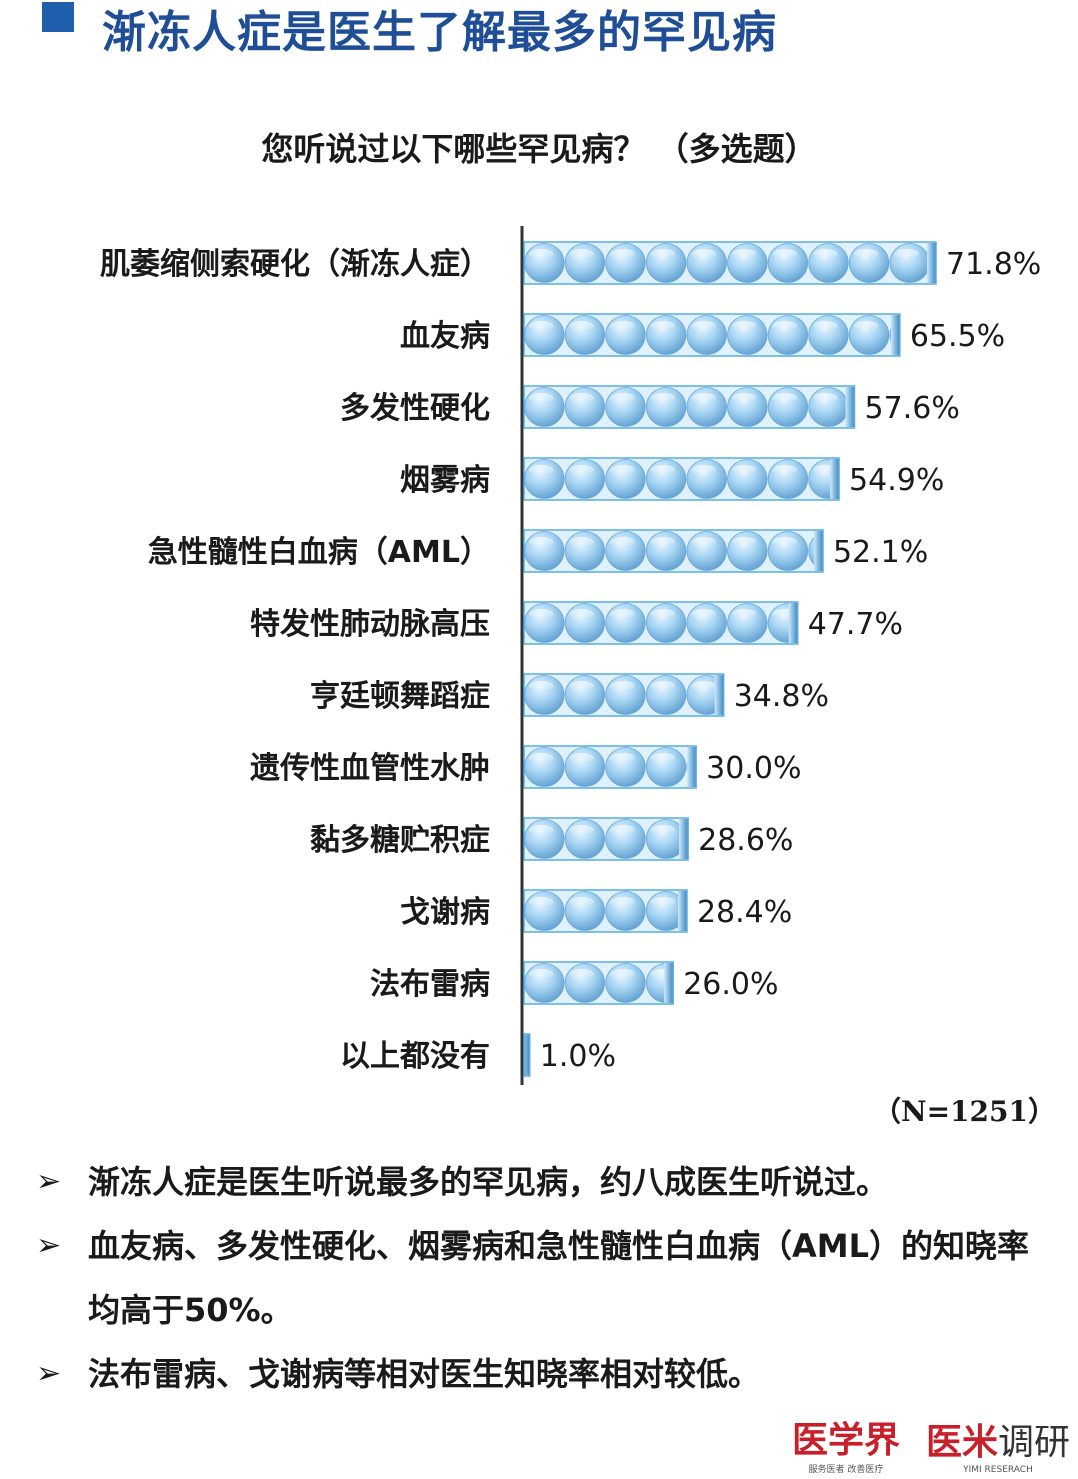 This screenshot has width=1078, height=1479. I want to click on category-label: 特发性肺动脉高压, so click(370, 624).